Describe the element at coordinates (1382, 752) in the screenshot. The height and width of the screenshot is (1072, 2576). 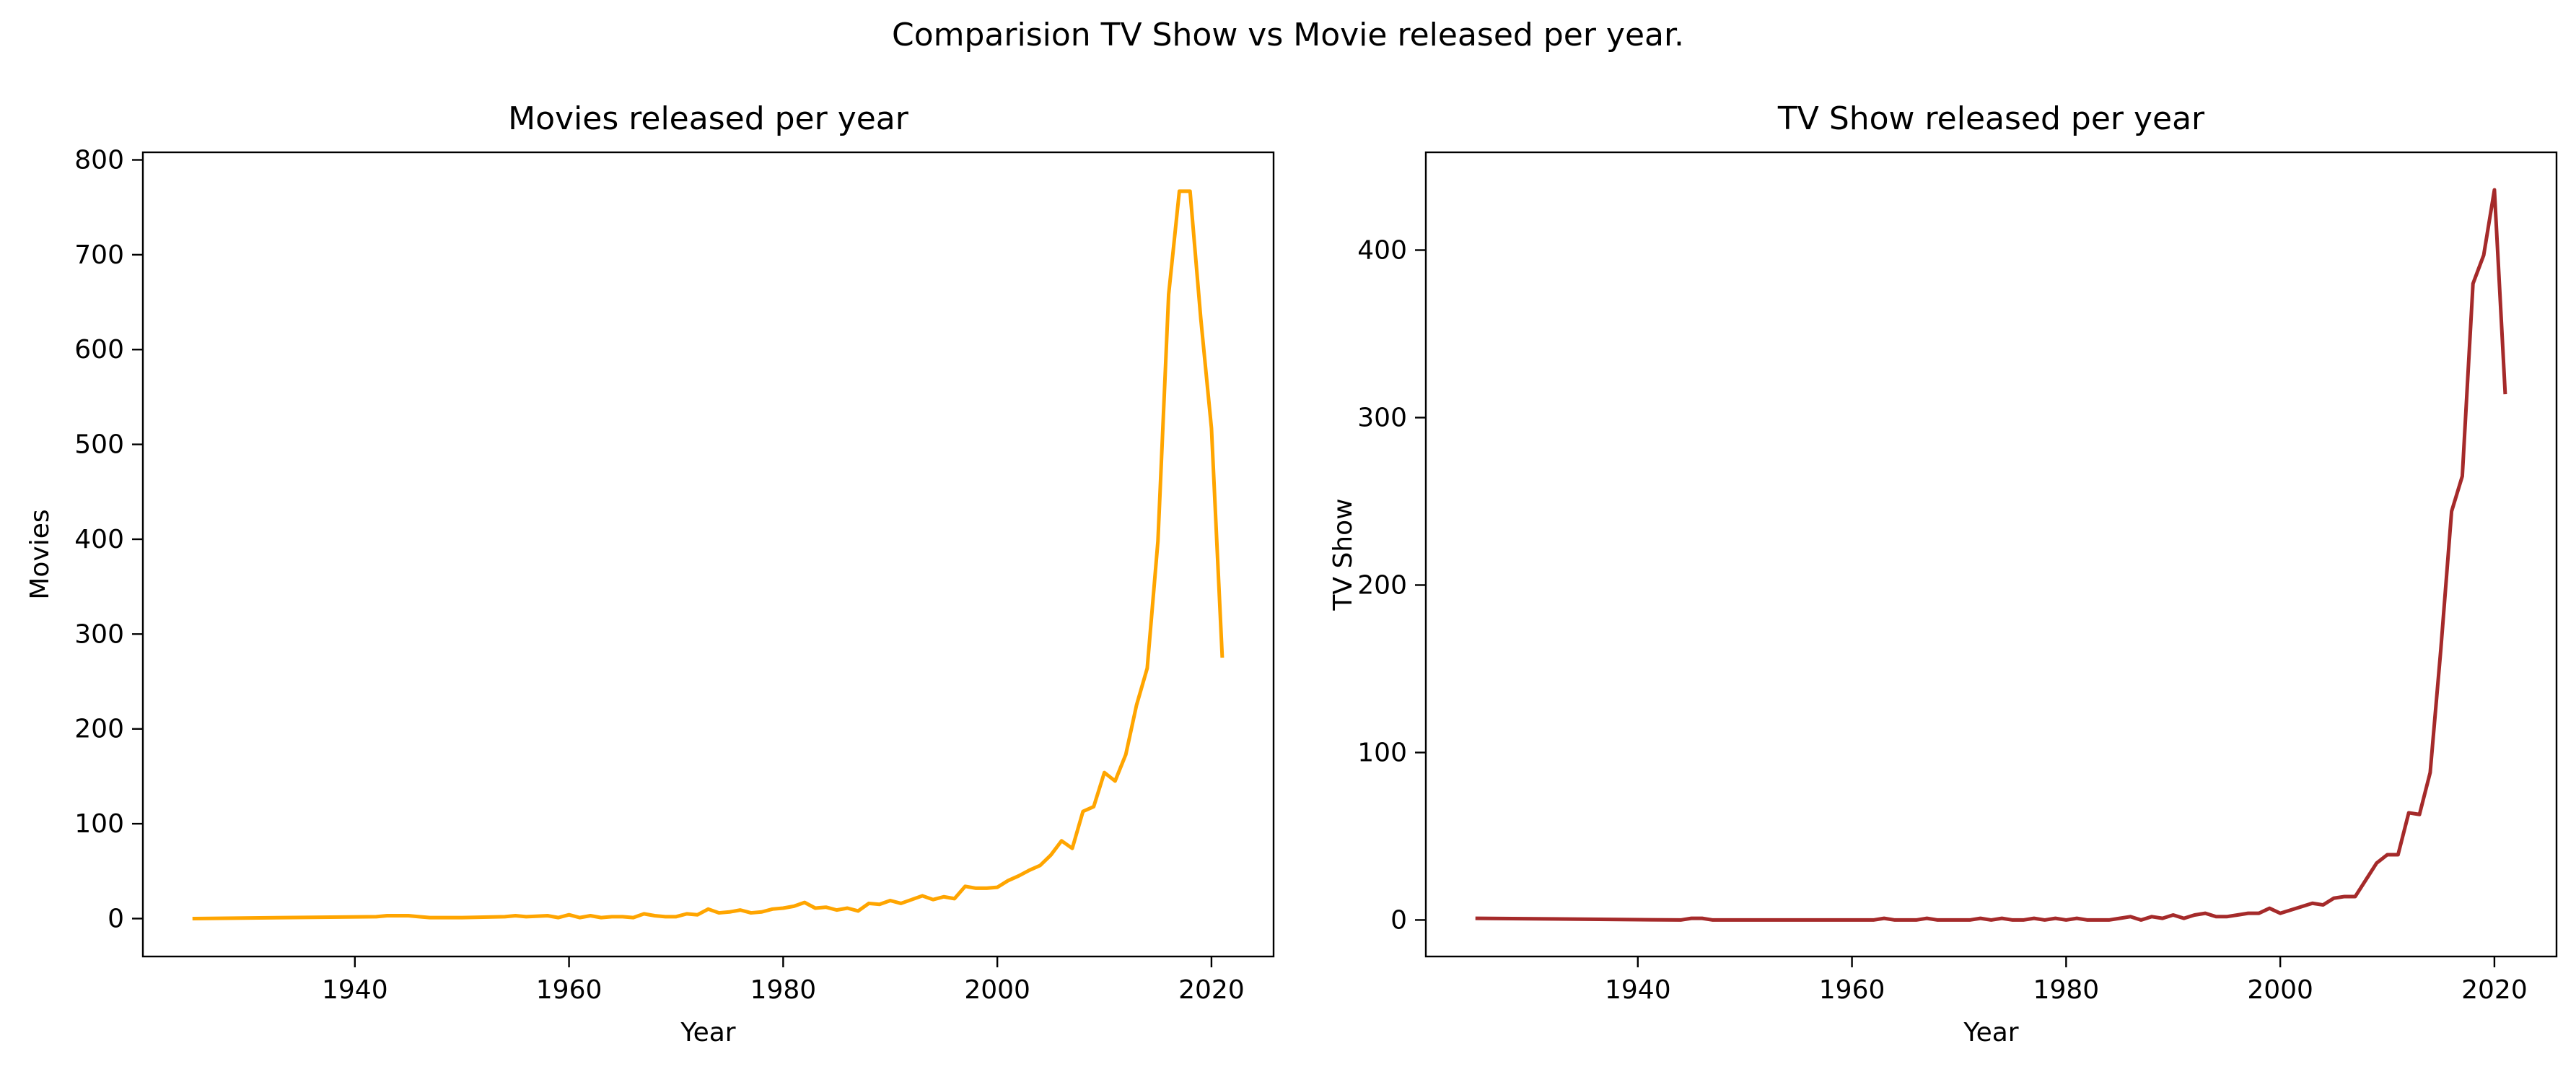
I see `tv-show-y-tick-label: 100` at that location.